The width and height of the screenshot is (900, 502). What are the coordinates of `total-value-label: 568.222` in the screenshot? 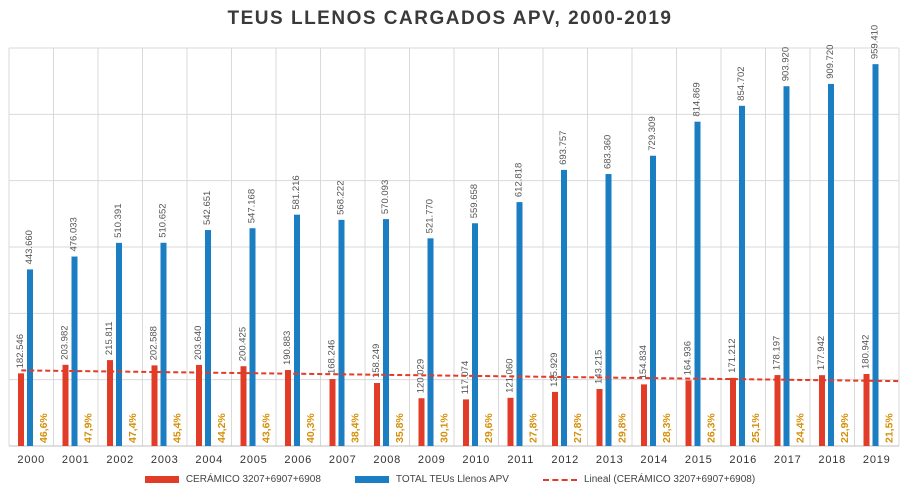 It's located at (341, 198).